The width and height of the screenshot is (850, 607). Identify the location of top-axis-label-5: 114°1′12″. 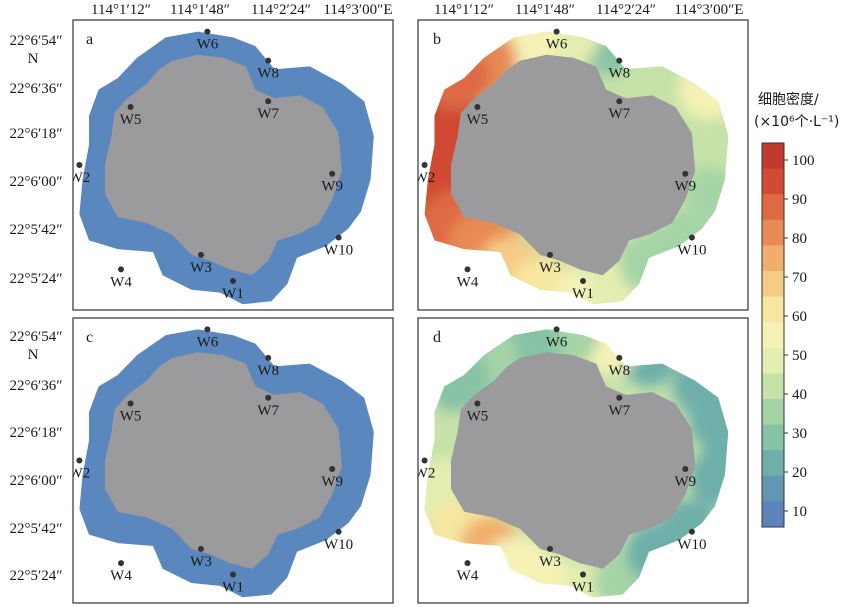
(464, 10).